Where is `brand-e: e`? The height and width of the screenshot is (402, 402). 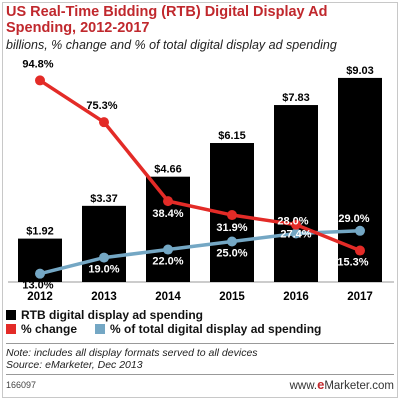
brand-e: e is located at coordinates (321, 384).